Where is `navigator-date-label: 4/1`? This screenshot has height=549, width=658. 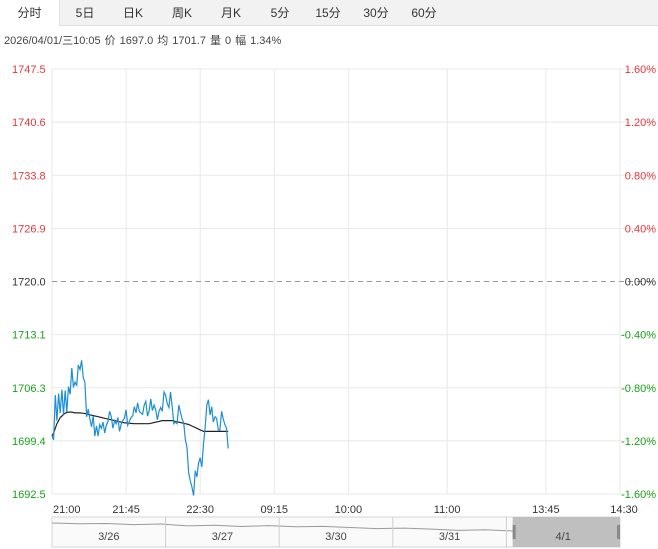 navigator-date-label: 4/1 is located at coordinates (563, 537).